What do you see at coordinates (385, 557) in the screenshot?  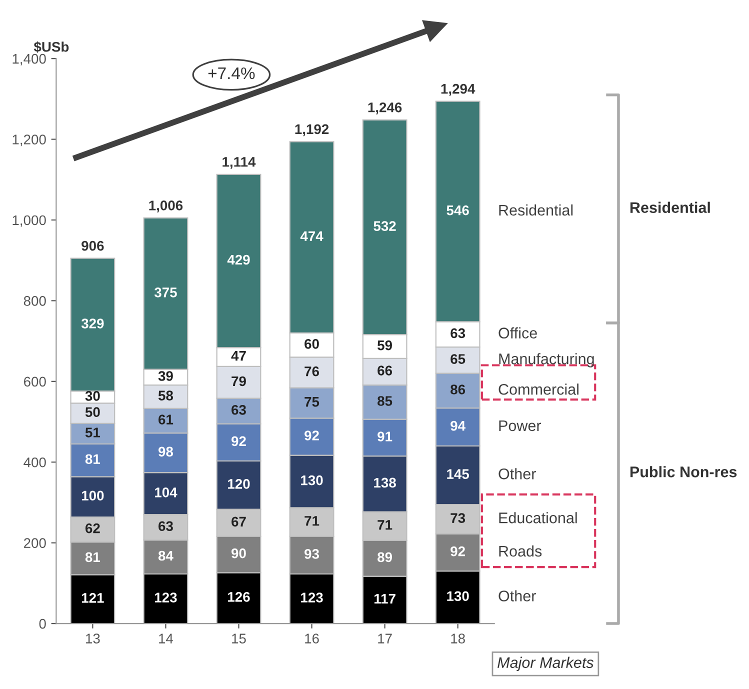 I see `data-label: 89` at bounding box center [385, 557].